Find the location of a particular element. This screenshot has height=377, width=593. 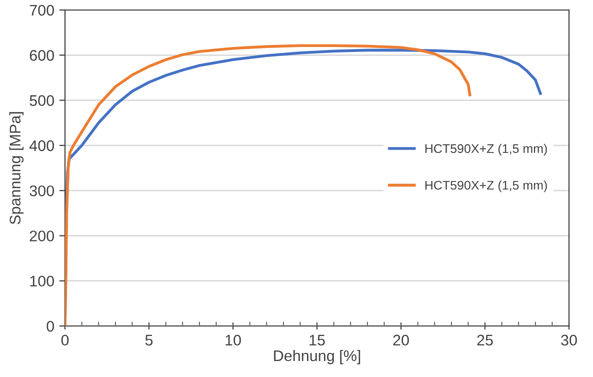

y-axis-title: Spannung [MPa] is located at coordinates (16, 168).